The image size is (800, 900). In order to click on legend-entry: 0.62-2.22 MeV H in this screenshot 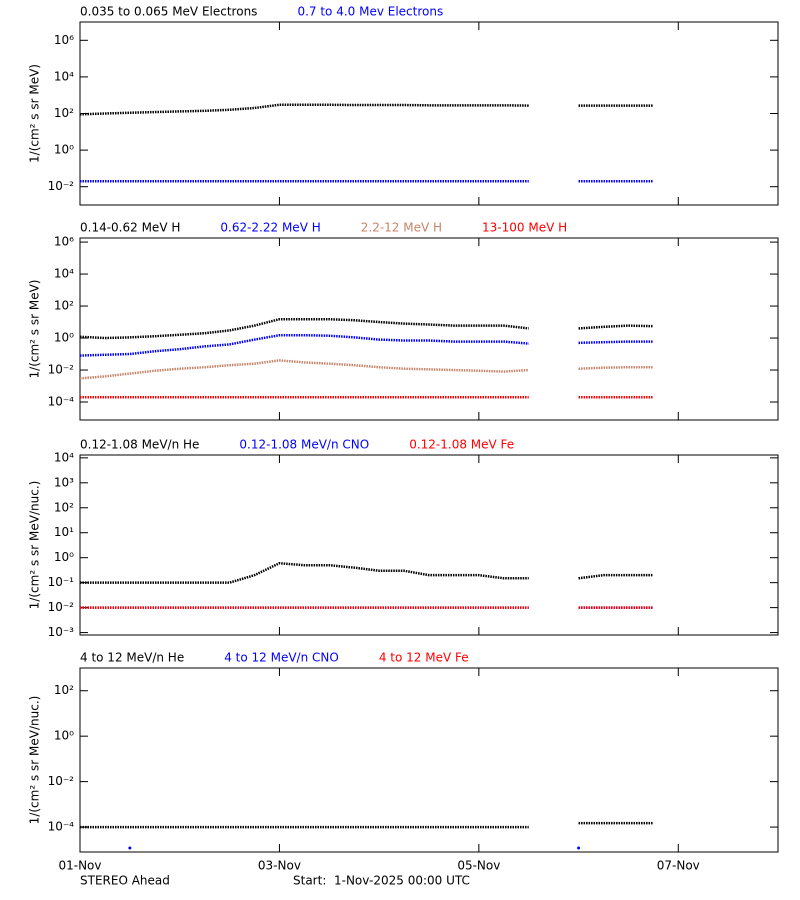, I will do `click(270, 228)`.